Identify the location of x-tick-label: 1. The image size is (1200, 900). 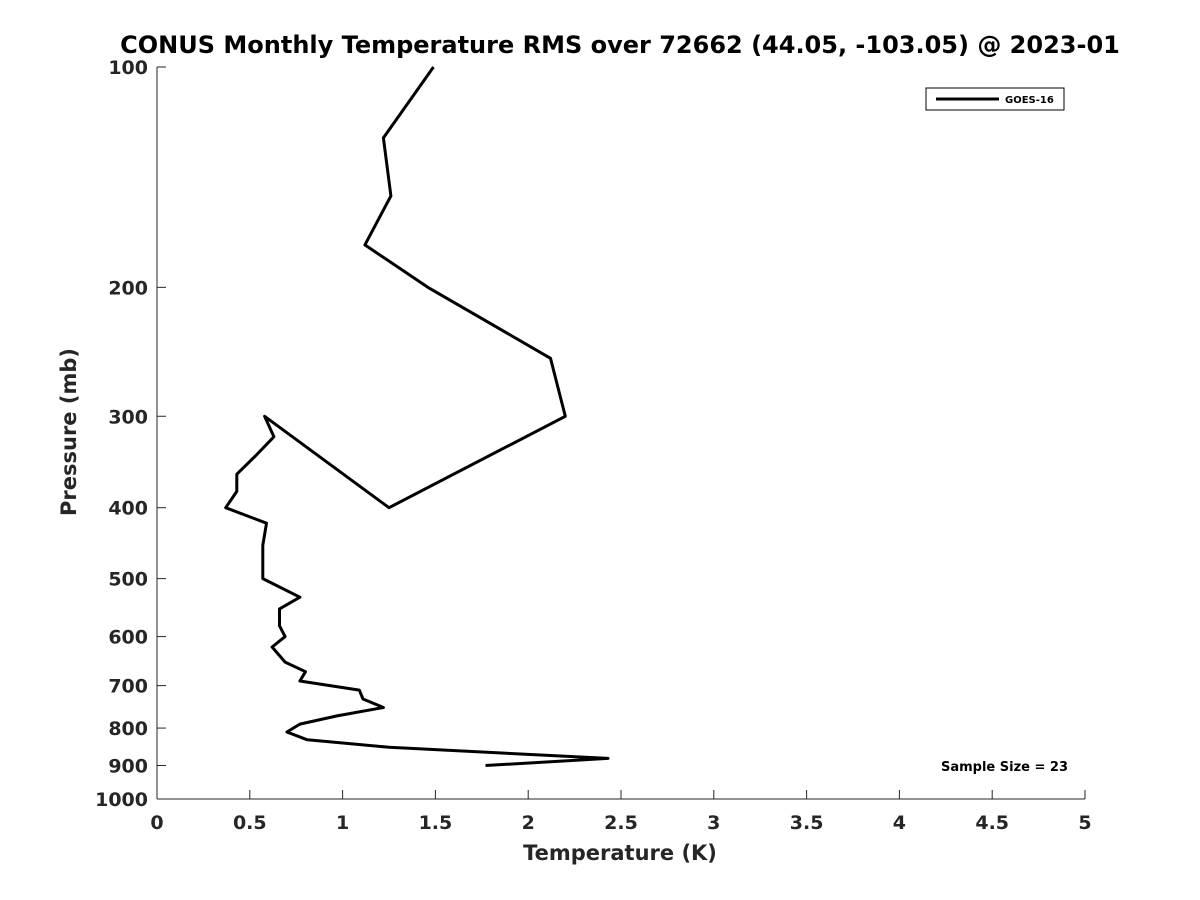
(342, 823).